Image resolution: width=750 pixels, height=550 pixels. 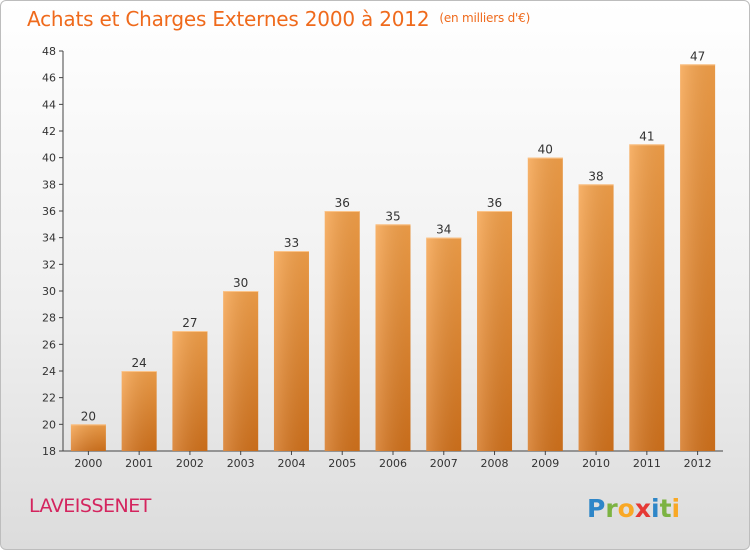 I want to click on value-label-2003: 30, so click(x=240, y=283).